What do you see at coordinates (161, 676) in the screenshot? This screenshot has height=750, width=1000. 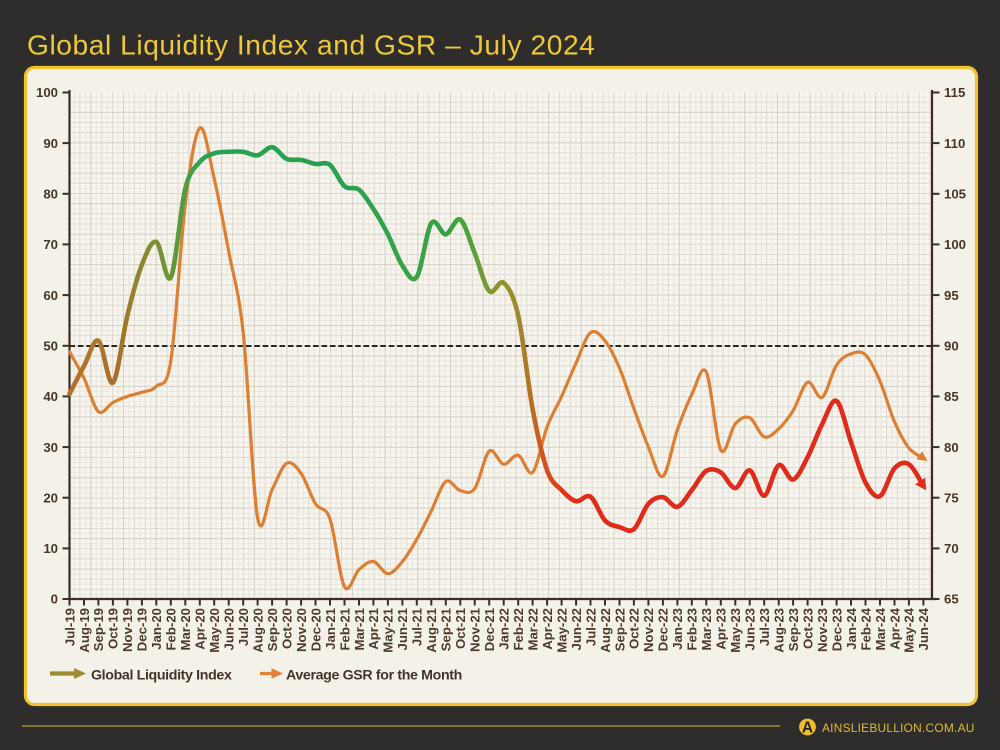 I see `svg-text: Global Liquidity Index` at bounding box center [161, 676].